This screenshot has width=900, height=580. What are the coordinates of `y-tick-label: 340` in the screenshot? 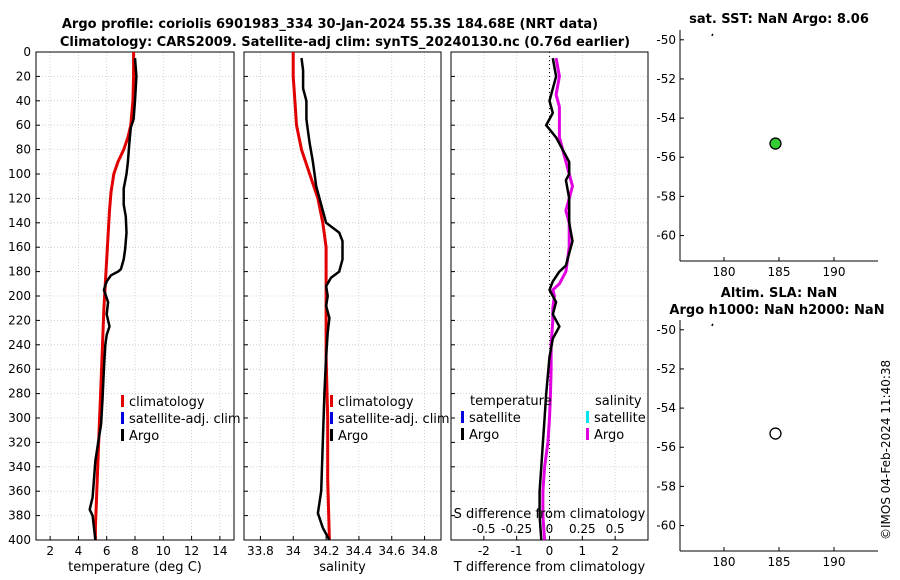 It's located at (19, 467).